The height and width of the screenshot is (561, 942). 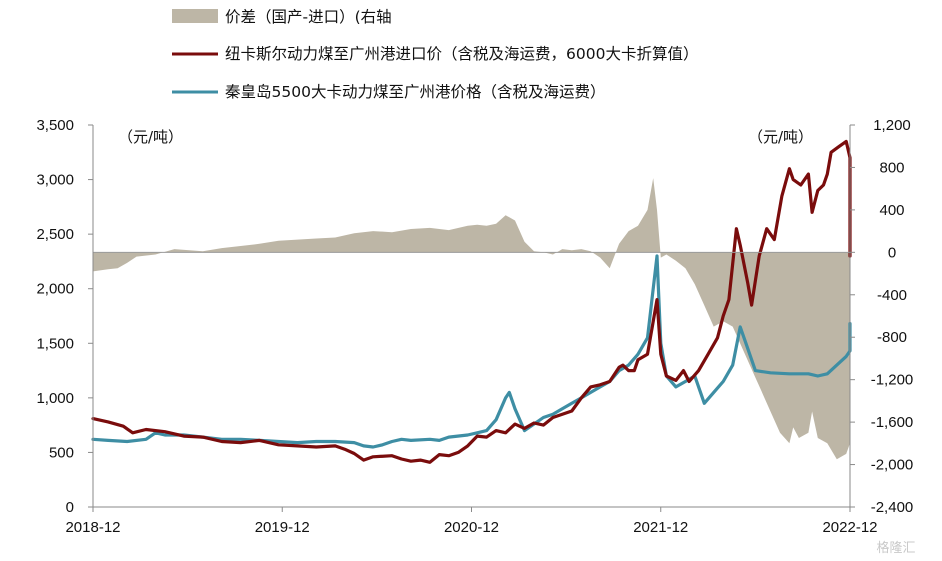 I want to click on left-tick-label: 2,500, so click(x=55, y=234).